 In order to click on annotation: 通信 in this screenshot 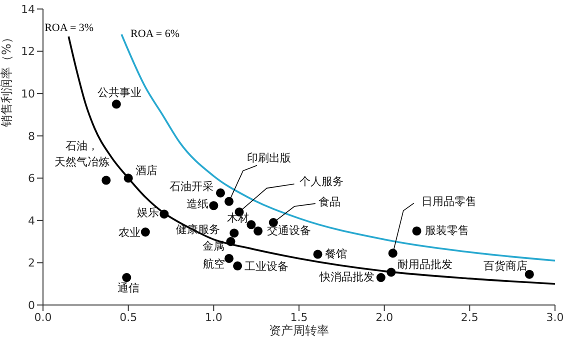, I will do `click(129, 288)`.